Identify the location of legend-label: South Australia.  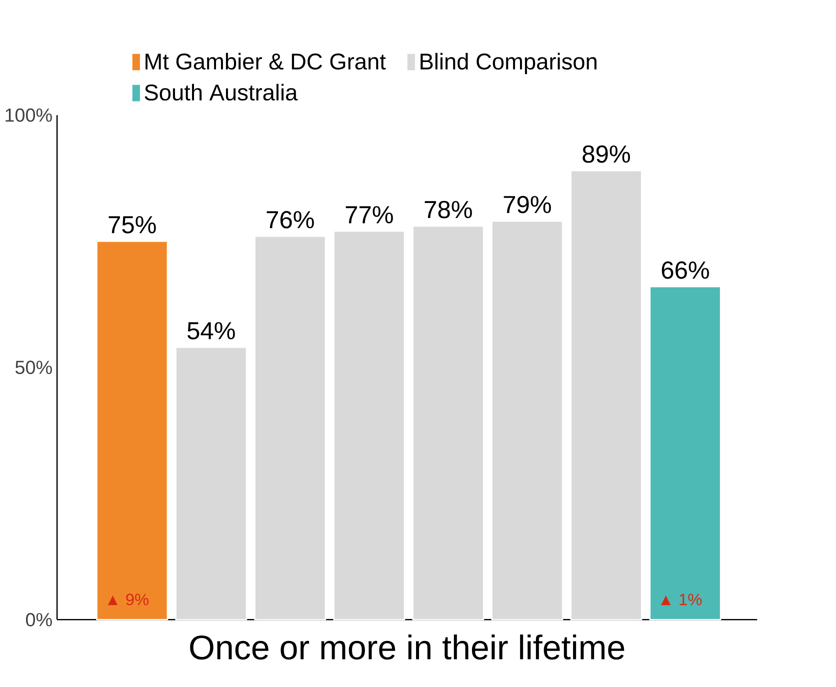
(221, 92).